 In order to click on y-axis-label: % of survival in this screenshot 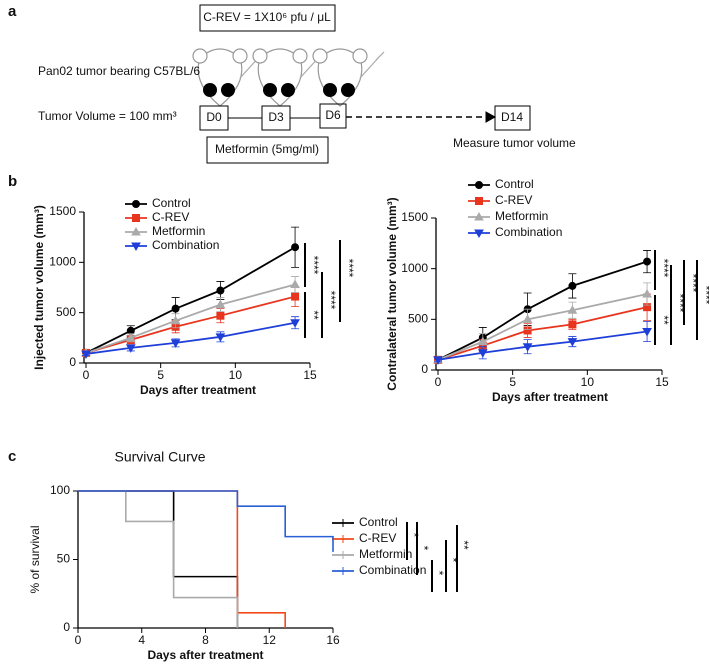, I will do `click(35, 559)`.